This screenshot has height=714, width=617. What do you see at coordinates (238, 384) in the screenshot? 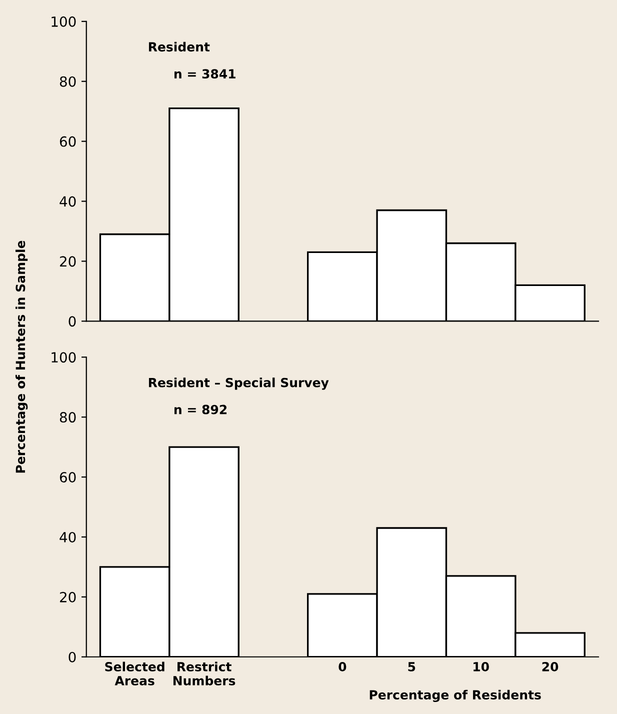
I see `annotation: Resident – Special Survey` at bounding box center [238, 384].